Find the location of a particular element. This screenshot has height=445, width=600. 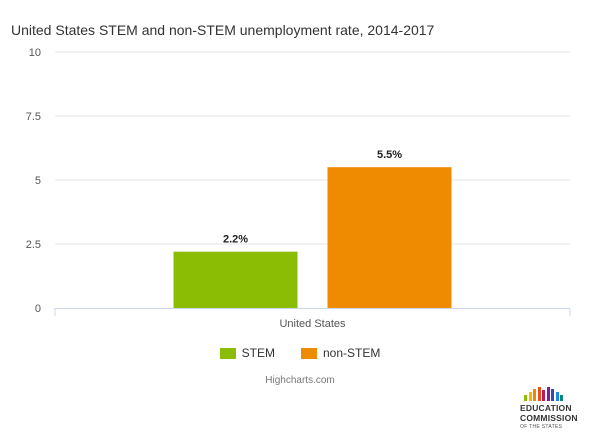

bar-non-stem is located at coordinates (389, 237).